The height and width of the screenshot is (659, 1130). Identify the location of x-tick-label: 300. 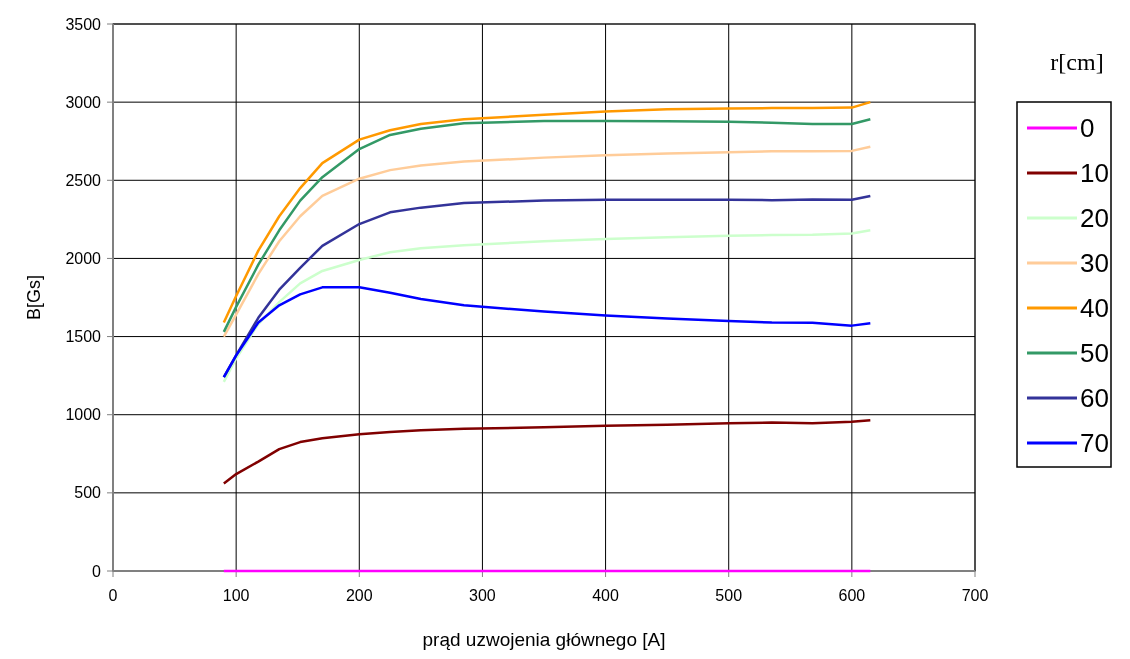
(482, 595).